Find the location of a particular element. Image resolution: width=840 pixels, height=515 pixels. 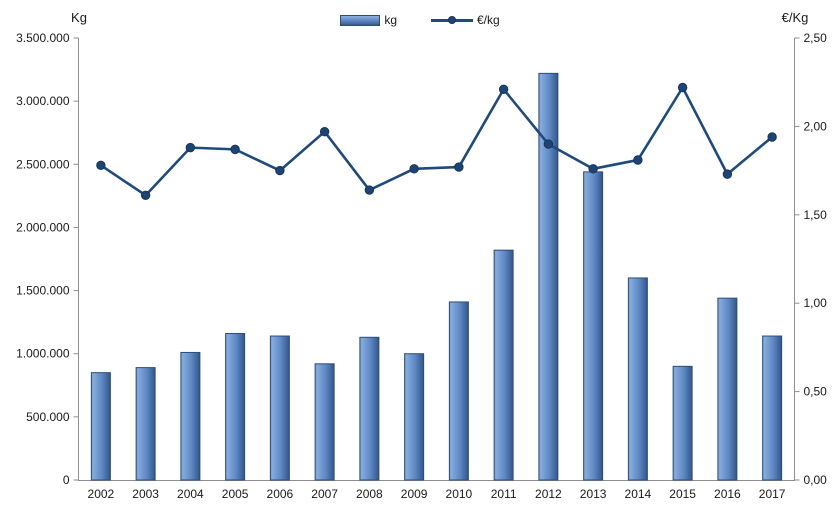

eur-per-kg-marker-2016 is located at coordinates (727, 174).